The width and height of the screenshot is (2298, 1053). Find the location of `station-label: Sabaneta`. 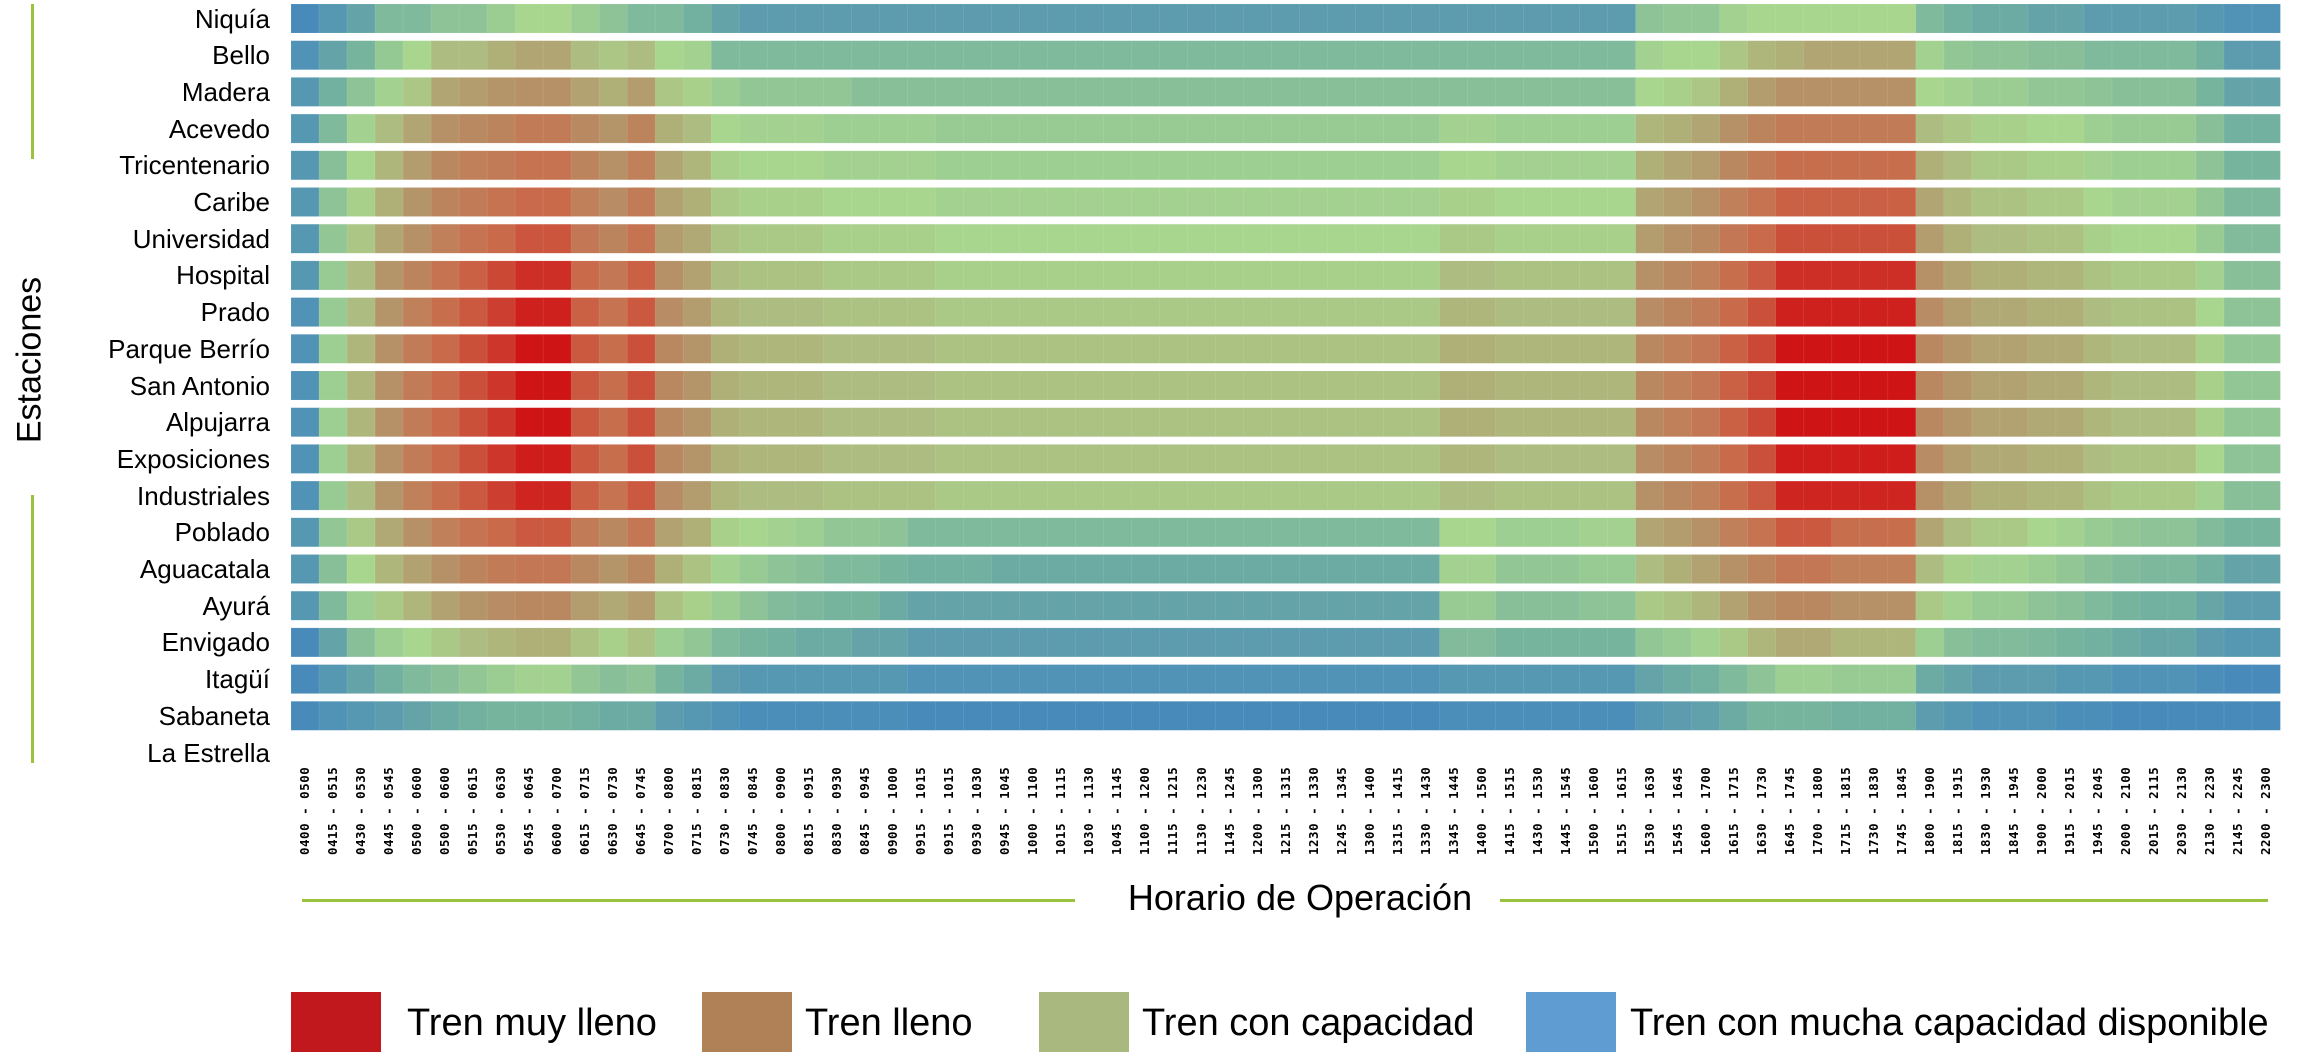

station-label: Sabaneta is located at coordinates (214, 715).